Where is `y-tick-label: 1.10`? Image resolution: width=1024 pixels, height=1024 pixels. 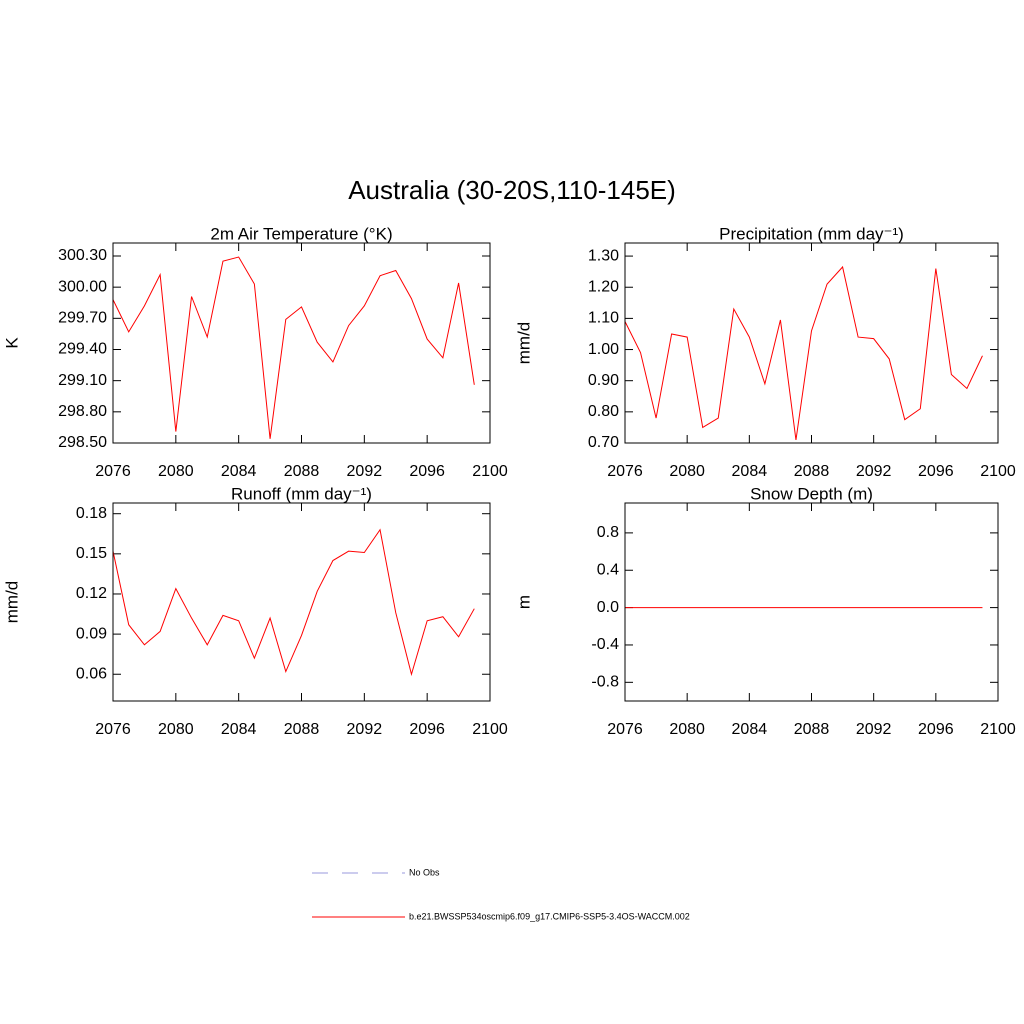
y-tick-label: 1.10 is located at coordinates (603, 318).